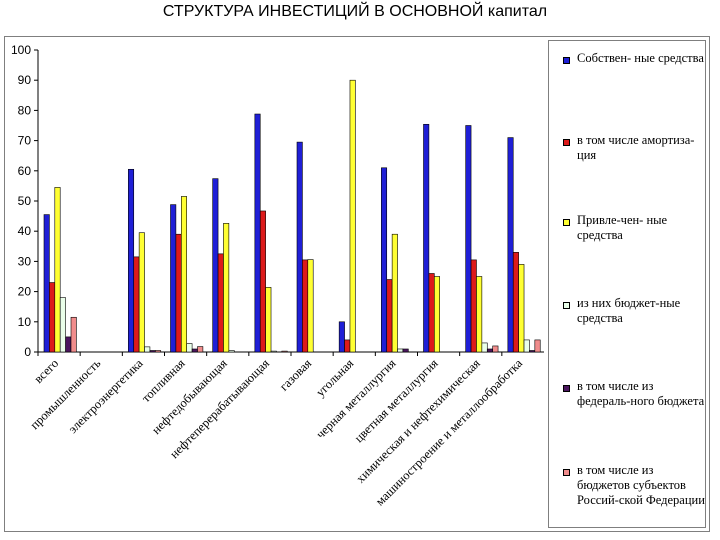 Image resolution: width=720 pixels, height=540 pixels. Describe the element at coordinates (334, 377) in the screenshot. I see `x-tick-label: угольная` at that location.